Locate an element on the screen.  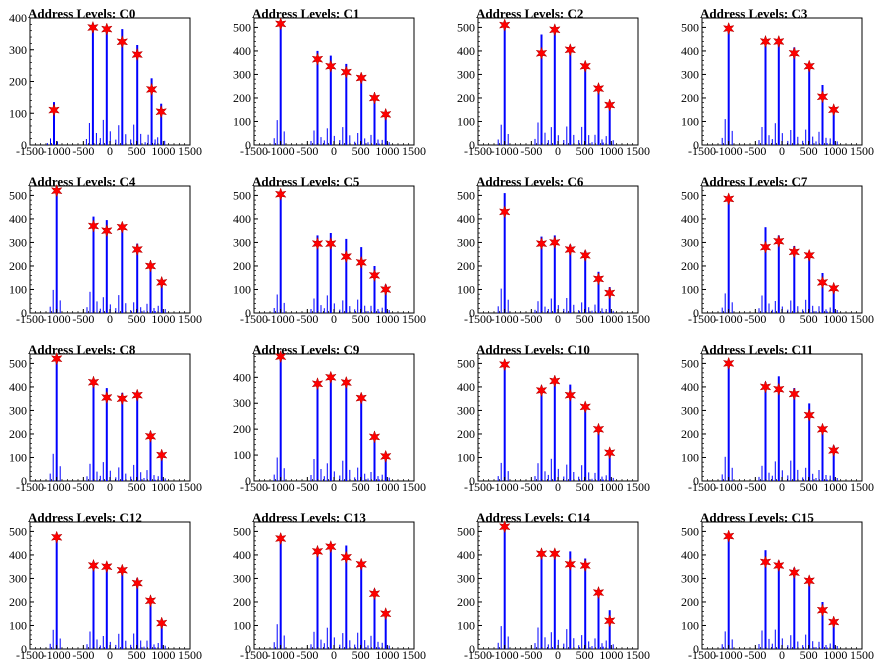
y-tick-label: 200 is located at coordinates (18, 266).